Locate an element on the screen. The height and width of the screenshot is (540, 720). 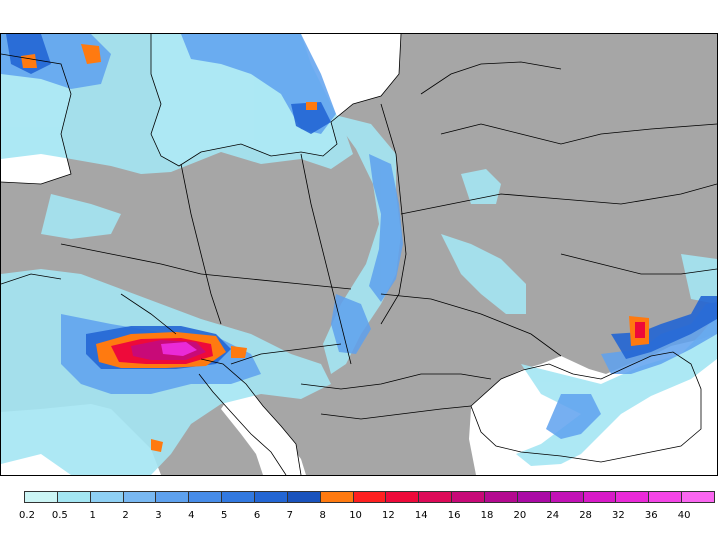
legend-label: 18 is located at coordinates (487, 515).